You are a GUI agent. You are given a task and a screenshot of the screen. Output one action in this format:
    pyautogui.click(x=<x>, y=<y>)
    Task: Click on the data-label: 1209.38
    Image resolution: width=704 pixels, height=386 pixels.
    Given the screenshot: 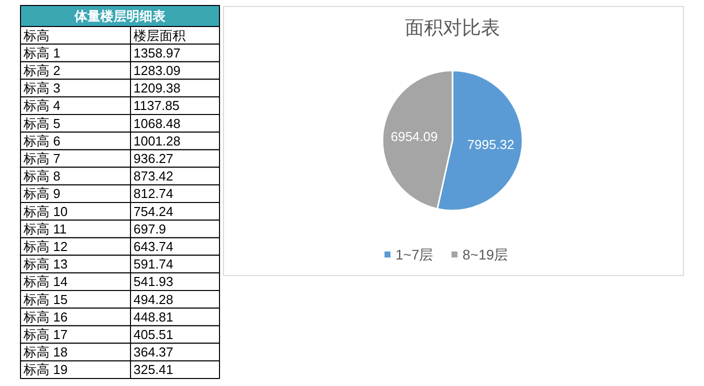 What is the action you would take?
    pyautogui.click(x=157, y=88)
    